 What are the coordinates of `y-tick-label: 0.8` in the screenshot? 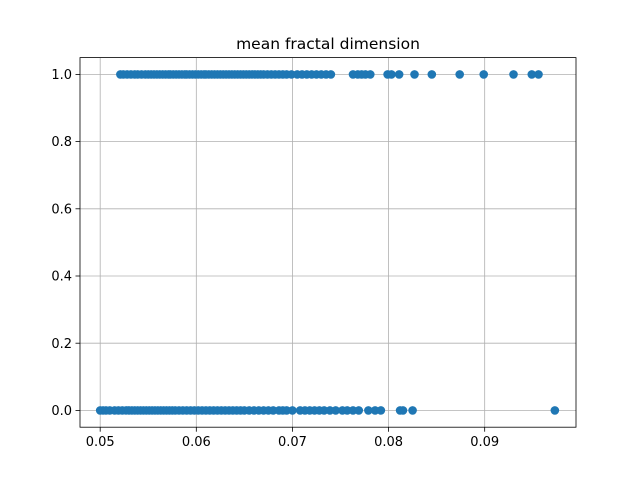 It's located at (61, 142).